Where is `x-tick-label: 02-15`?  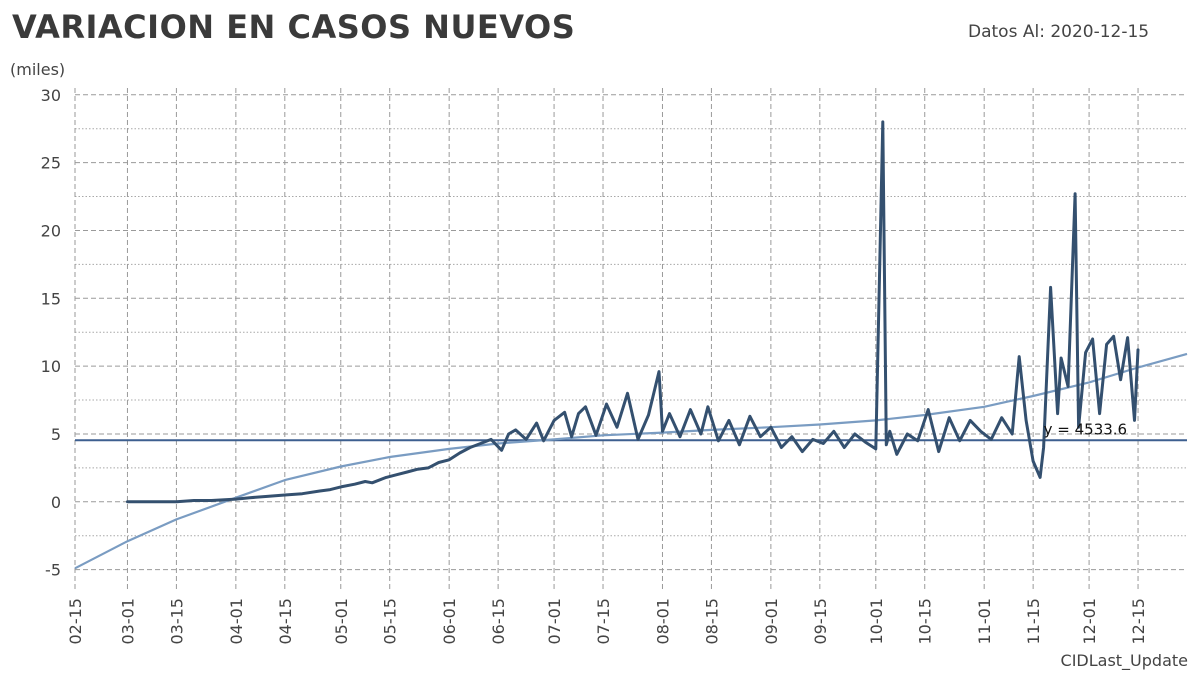
x-tick-label: 02-15 is located at coordinates (75, 621).